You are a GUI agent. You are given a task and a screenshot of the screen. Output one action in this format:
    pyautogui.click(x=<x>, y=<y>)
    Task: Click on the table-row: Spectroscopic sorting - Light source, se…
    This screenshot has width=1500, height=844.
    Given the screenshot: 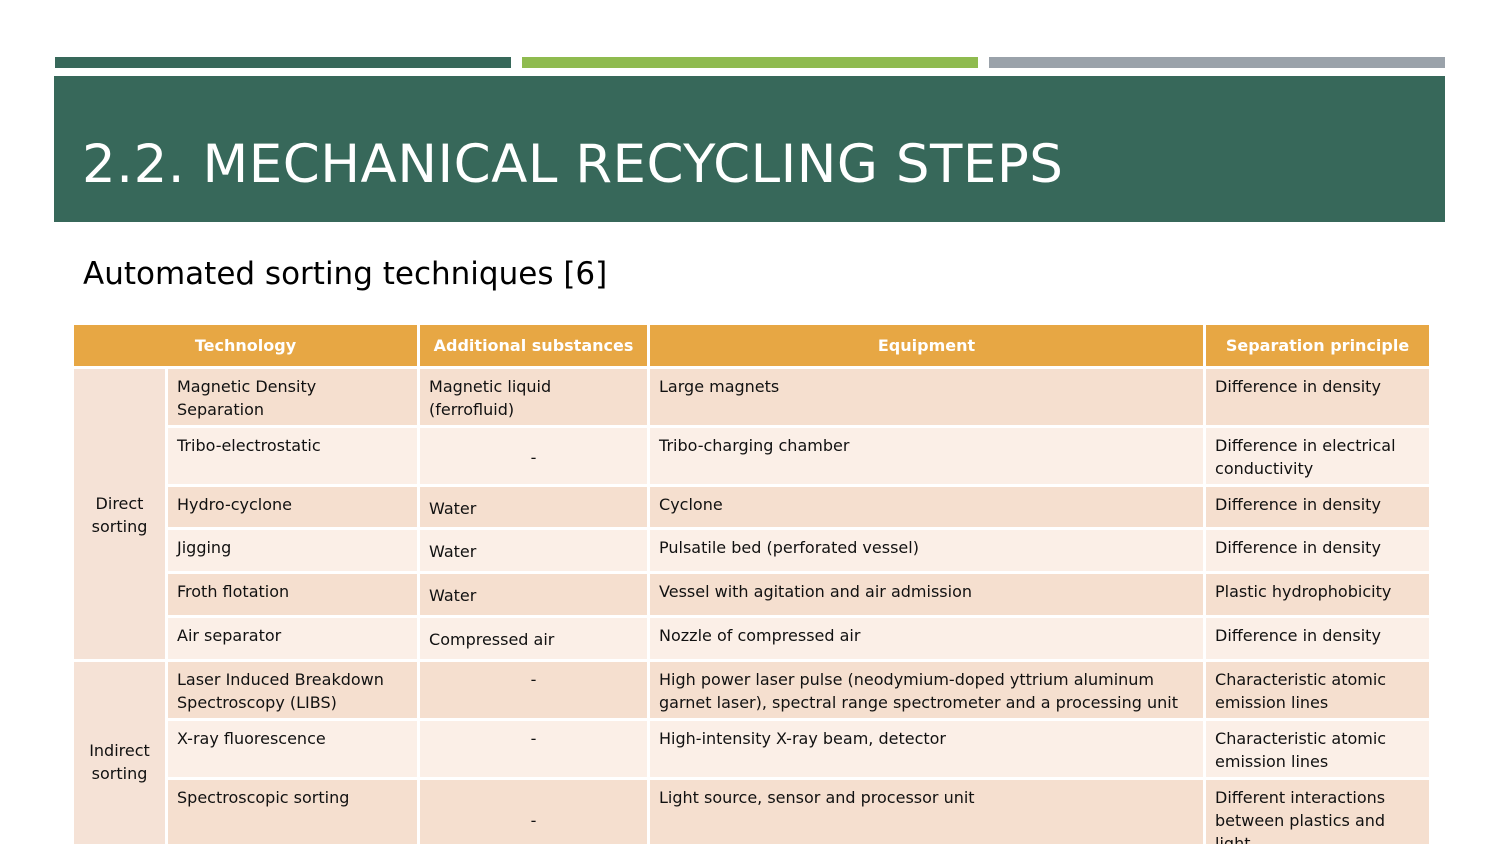 What is the action you would take?
    pyautogui.click(x=753, y=810)
    